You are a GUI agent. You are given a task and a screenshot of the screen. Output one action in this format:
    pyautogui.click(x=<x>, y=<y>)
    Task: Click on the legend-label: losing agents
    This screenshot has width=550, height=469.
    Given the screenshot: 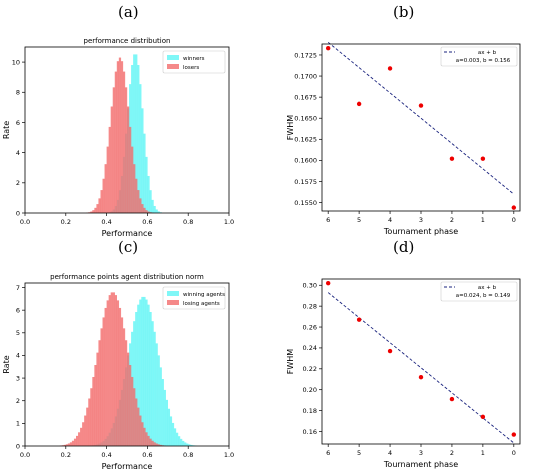 What is the action you would take?
    pyautogui.click(x=201, y=304)
    